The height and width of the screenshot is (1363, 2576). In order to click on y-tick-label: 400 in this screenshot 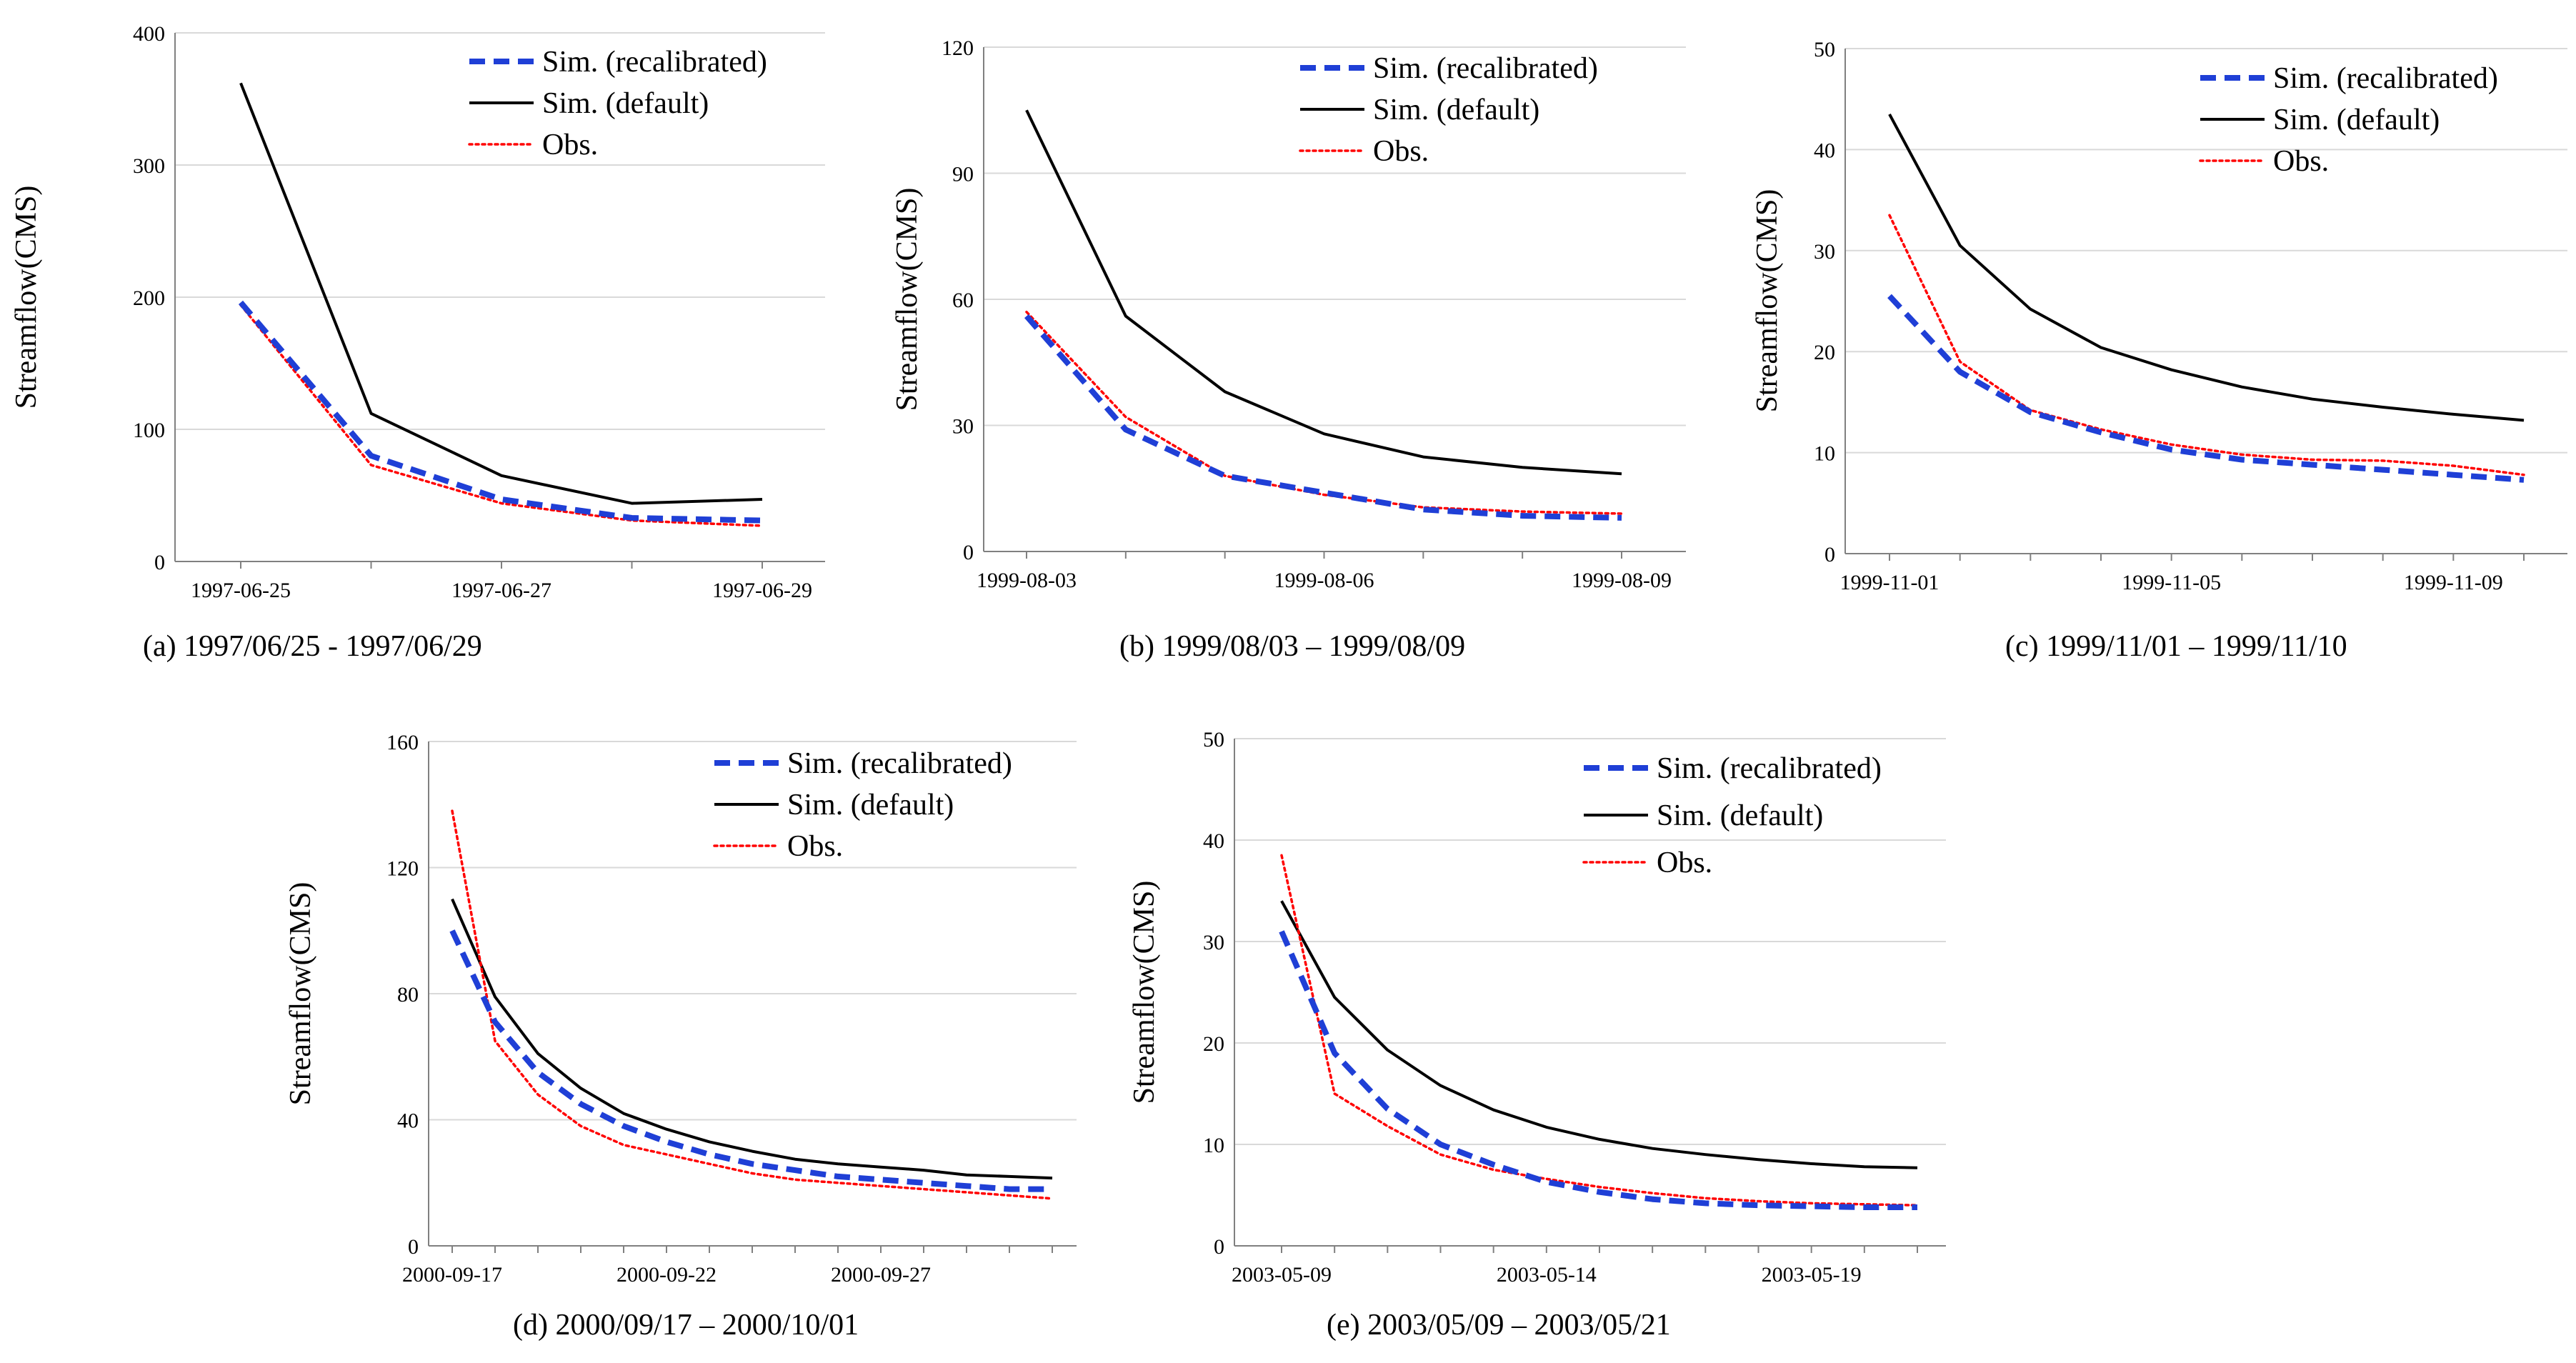, I will do `click(149, 34)`.